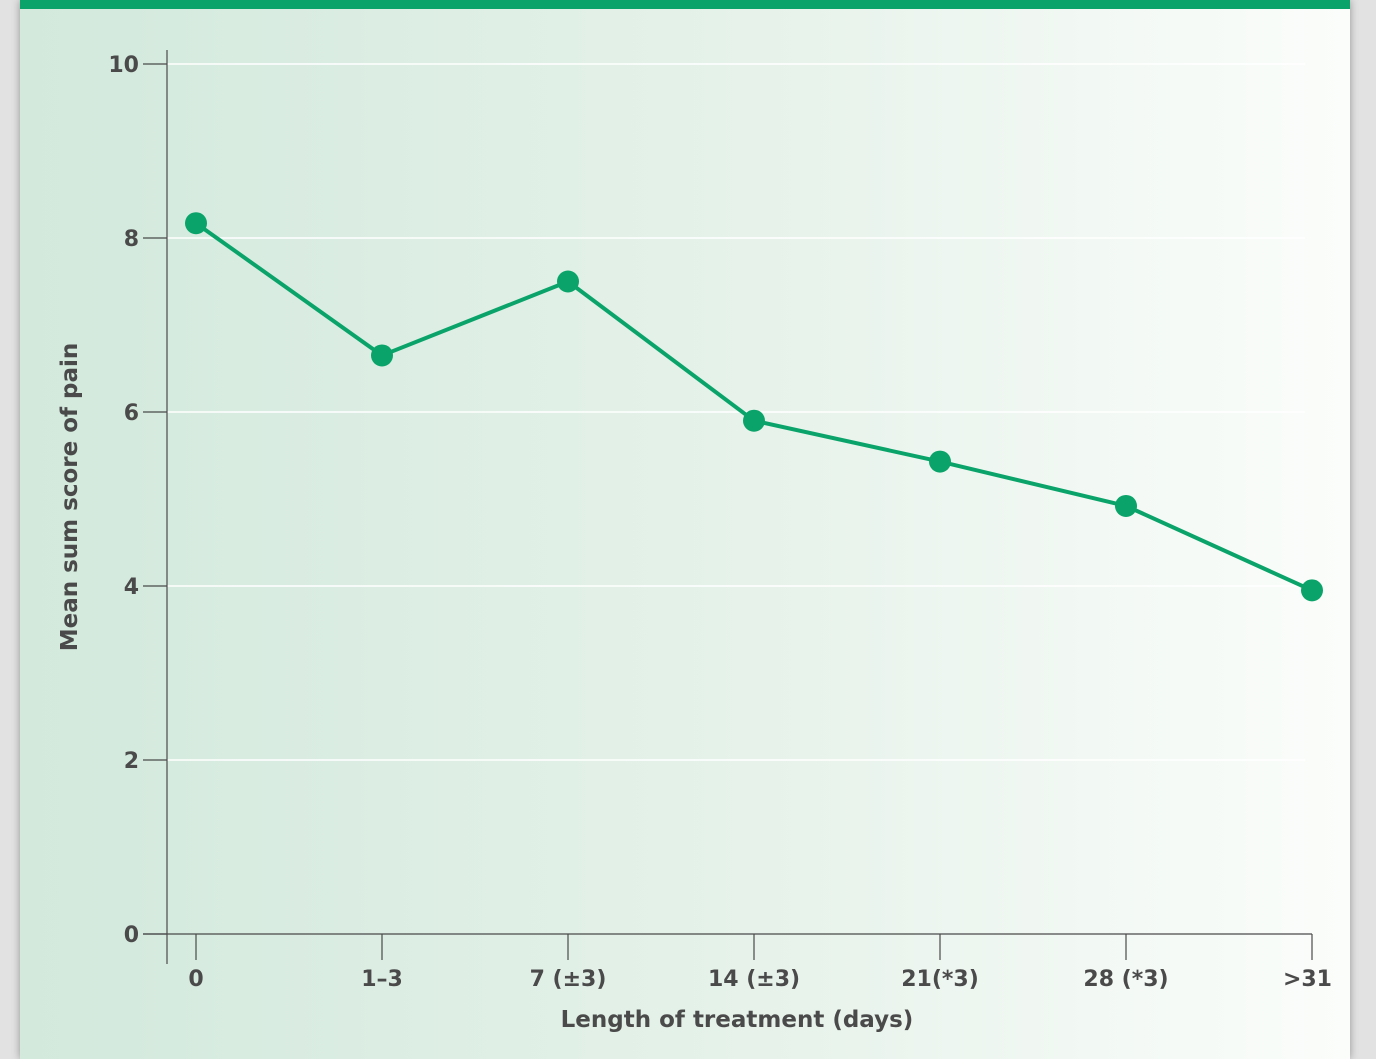 The height and width of the screenshot is (1059, 1376). I want to click on y-tick-label: 10, so click(123, 65).